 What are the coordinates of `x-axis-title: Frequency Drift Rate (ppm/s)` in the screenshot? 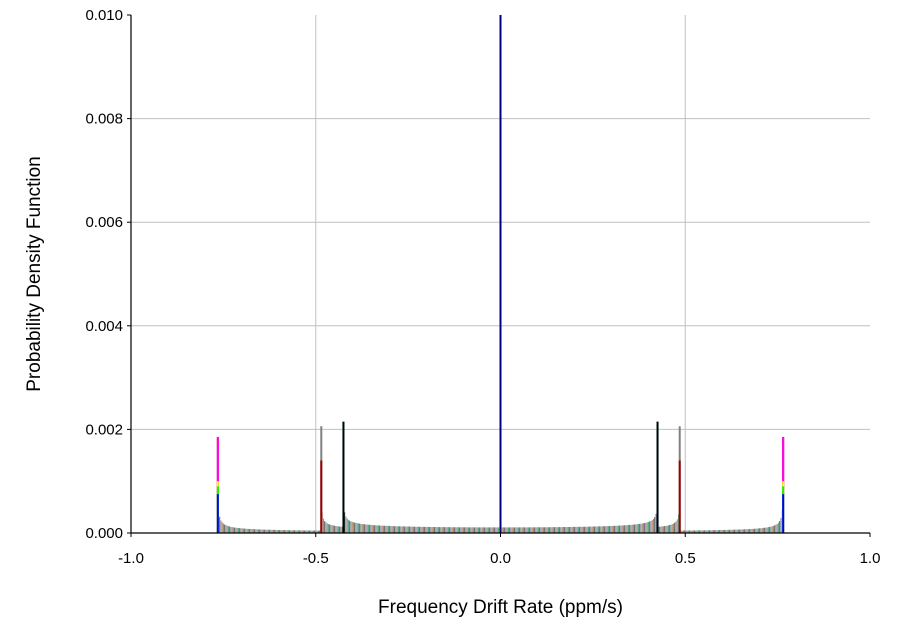 It's located at (500, 607).